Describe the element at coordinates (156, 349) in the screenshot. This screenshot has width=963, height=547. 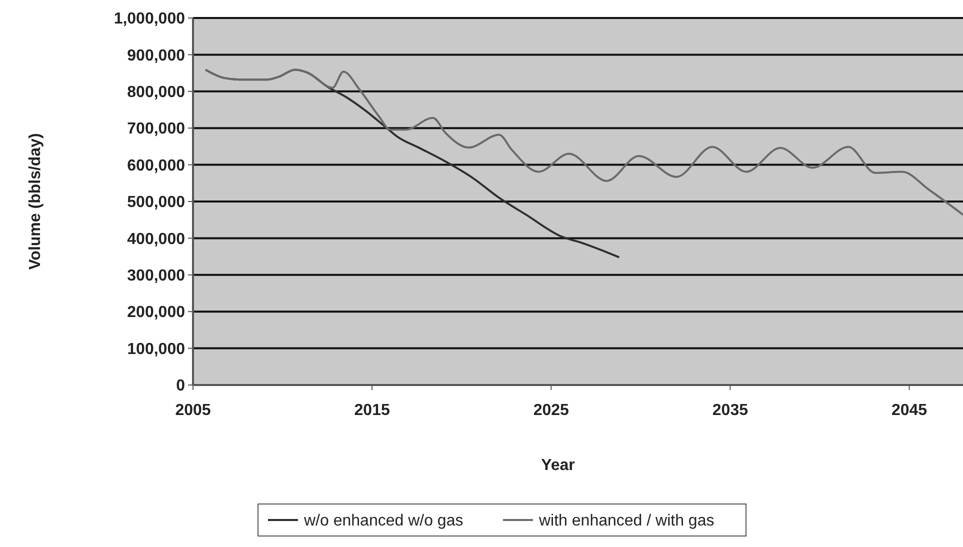
I see `y-tick-label: 100,000` at that location.